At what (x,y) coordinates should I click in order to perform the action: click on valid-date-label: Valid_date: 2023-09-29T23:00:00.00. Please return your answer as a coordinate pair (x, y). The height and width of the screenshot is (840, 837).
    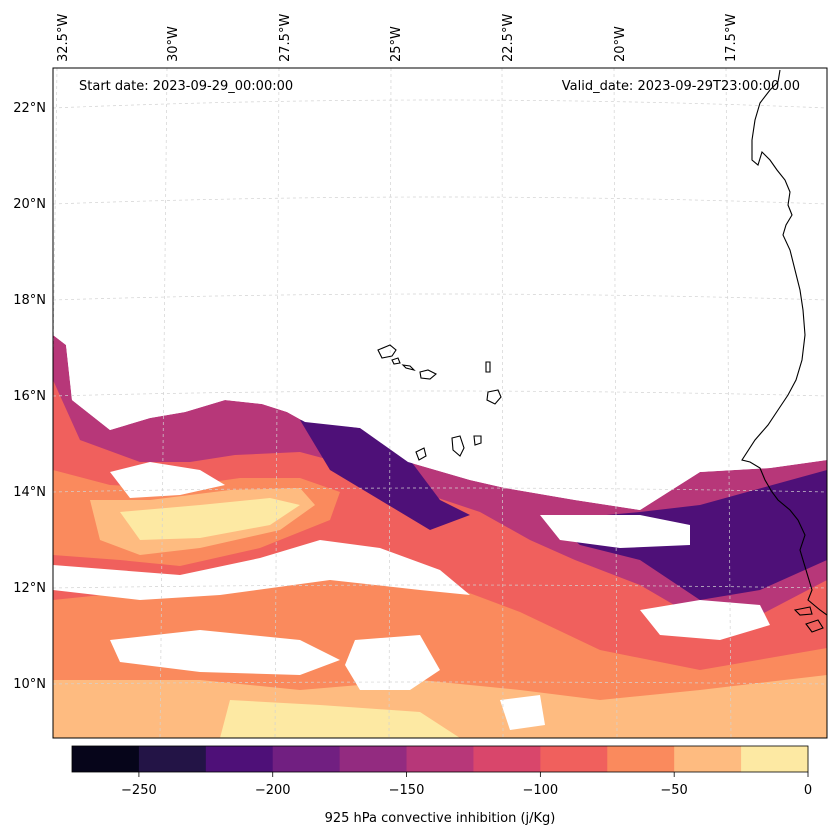
    Looking at the image, I should click on (681, 86).